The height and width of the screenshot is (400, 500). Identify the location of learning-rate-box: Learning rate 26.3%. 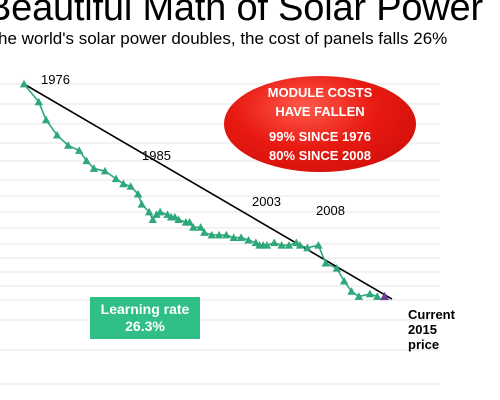
(145, 318).